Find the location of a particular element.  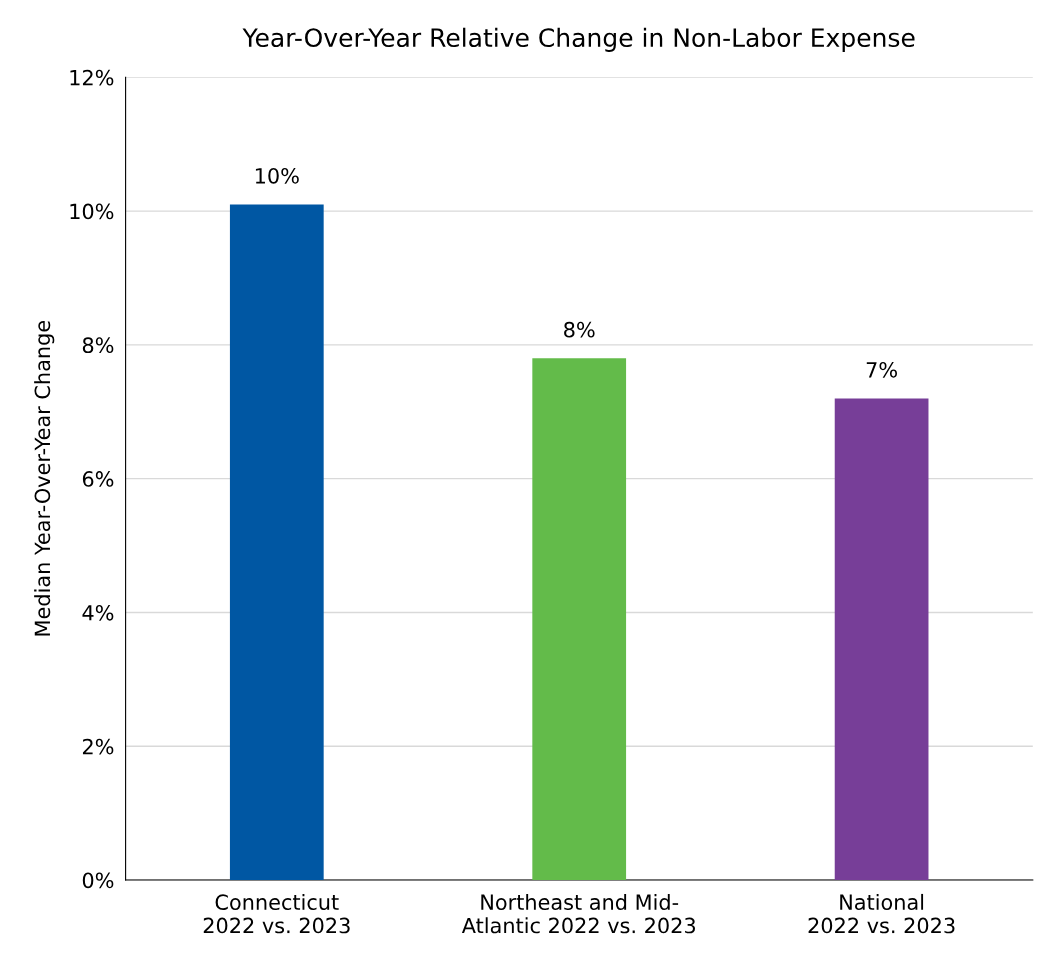

y-tick-label: 4% is located at coordinates (98, 612).